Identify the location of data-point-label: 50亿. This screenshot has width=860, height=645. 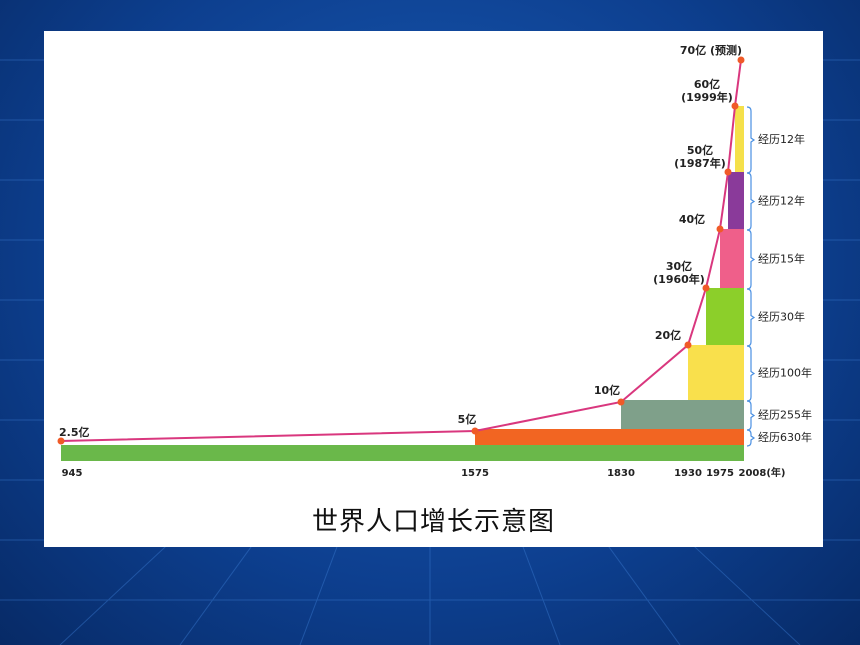
(700, 150).